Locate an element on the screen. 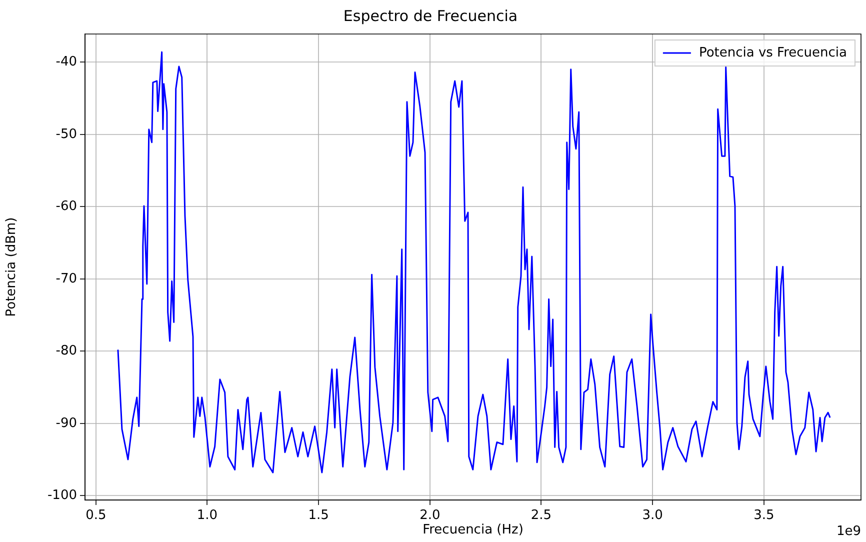 This screenshot has width=866, height=542. x-tick-label: 1.5 is located at coordinates (318, 516).